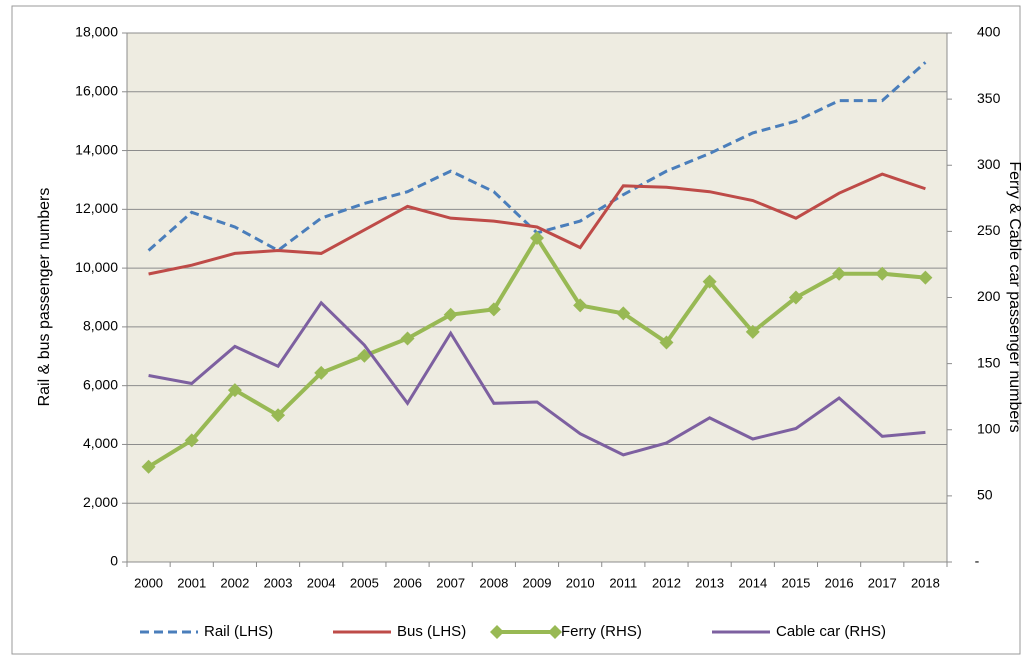  What do you see at coordinates (44, 297) in the screenshot?
I see `y-axis-title: Rail & bus passenger numbers` at bounding box center [44, 297].